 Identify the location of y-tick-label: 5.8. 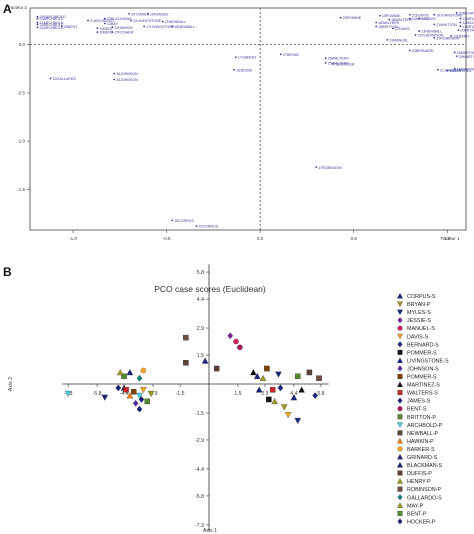
(200, 273).